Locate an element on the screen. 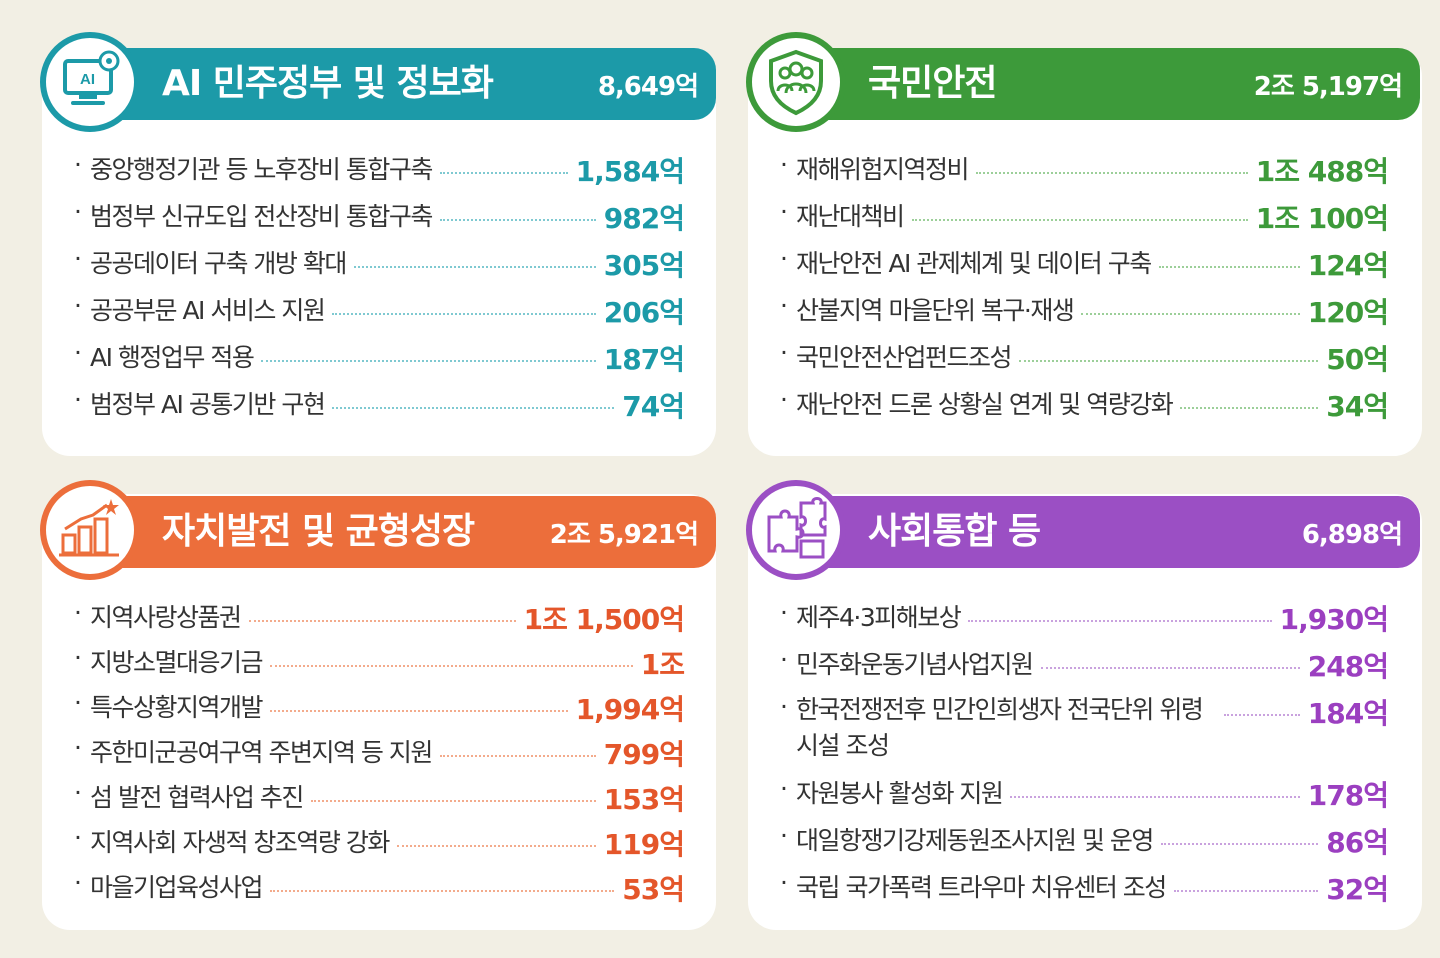 Image resolution: width=1440 pixels, height=958 pixels. item-amount: 53억 is located at coordinates (653, 889).